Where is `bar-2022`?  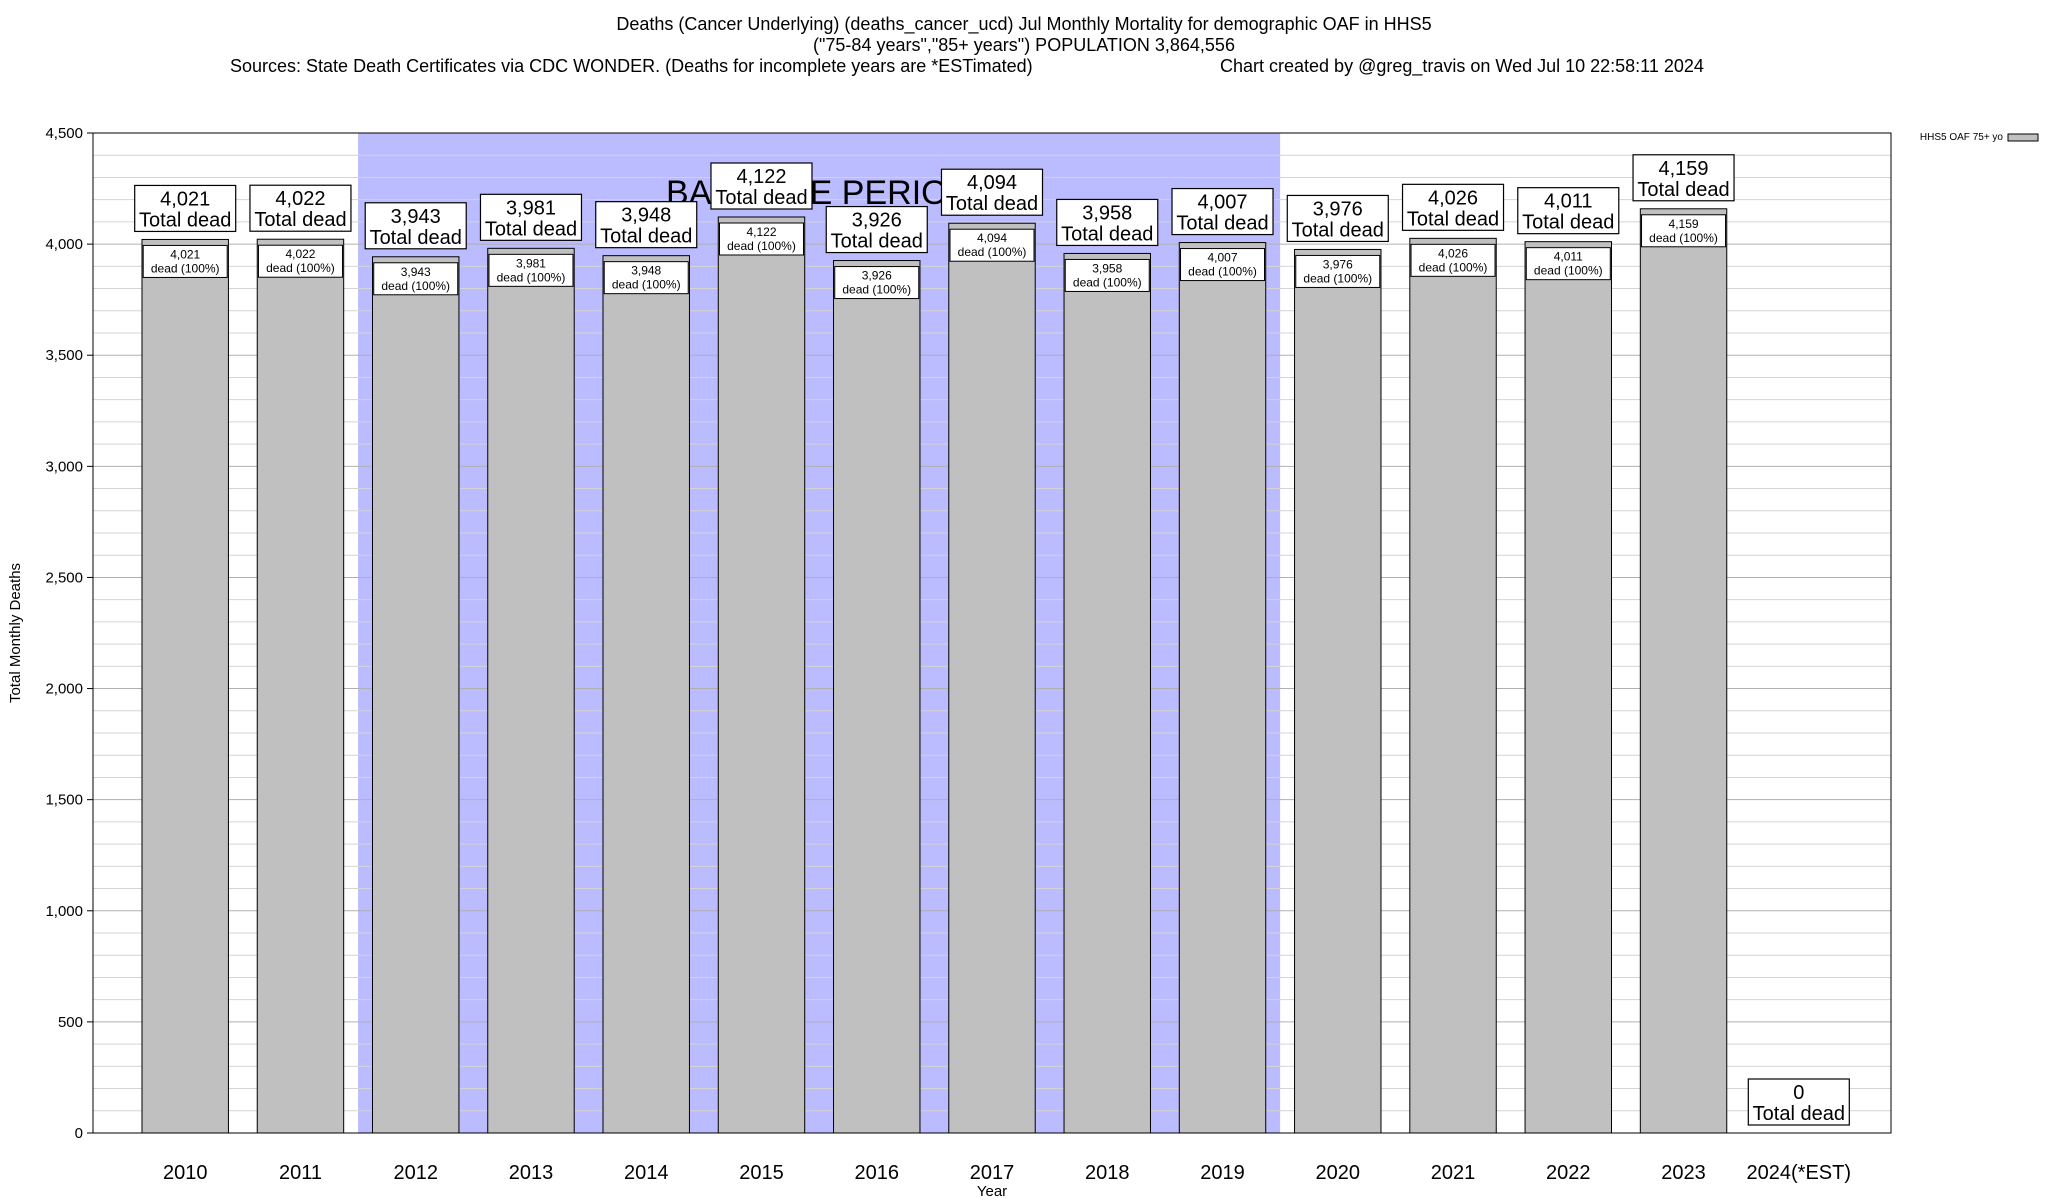
bar-2022 is located at coordinates (1568, 687).